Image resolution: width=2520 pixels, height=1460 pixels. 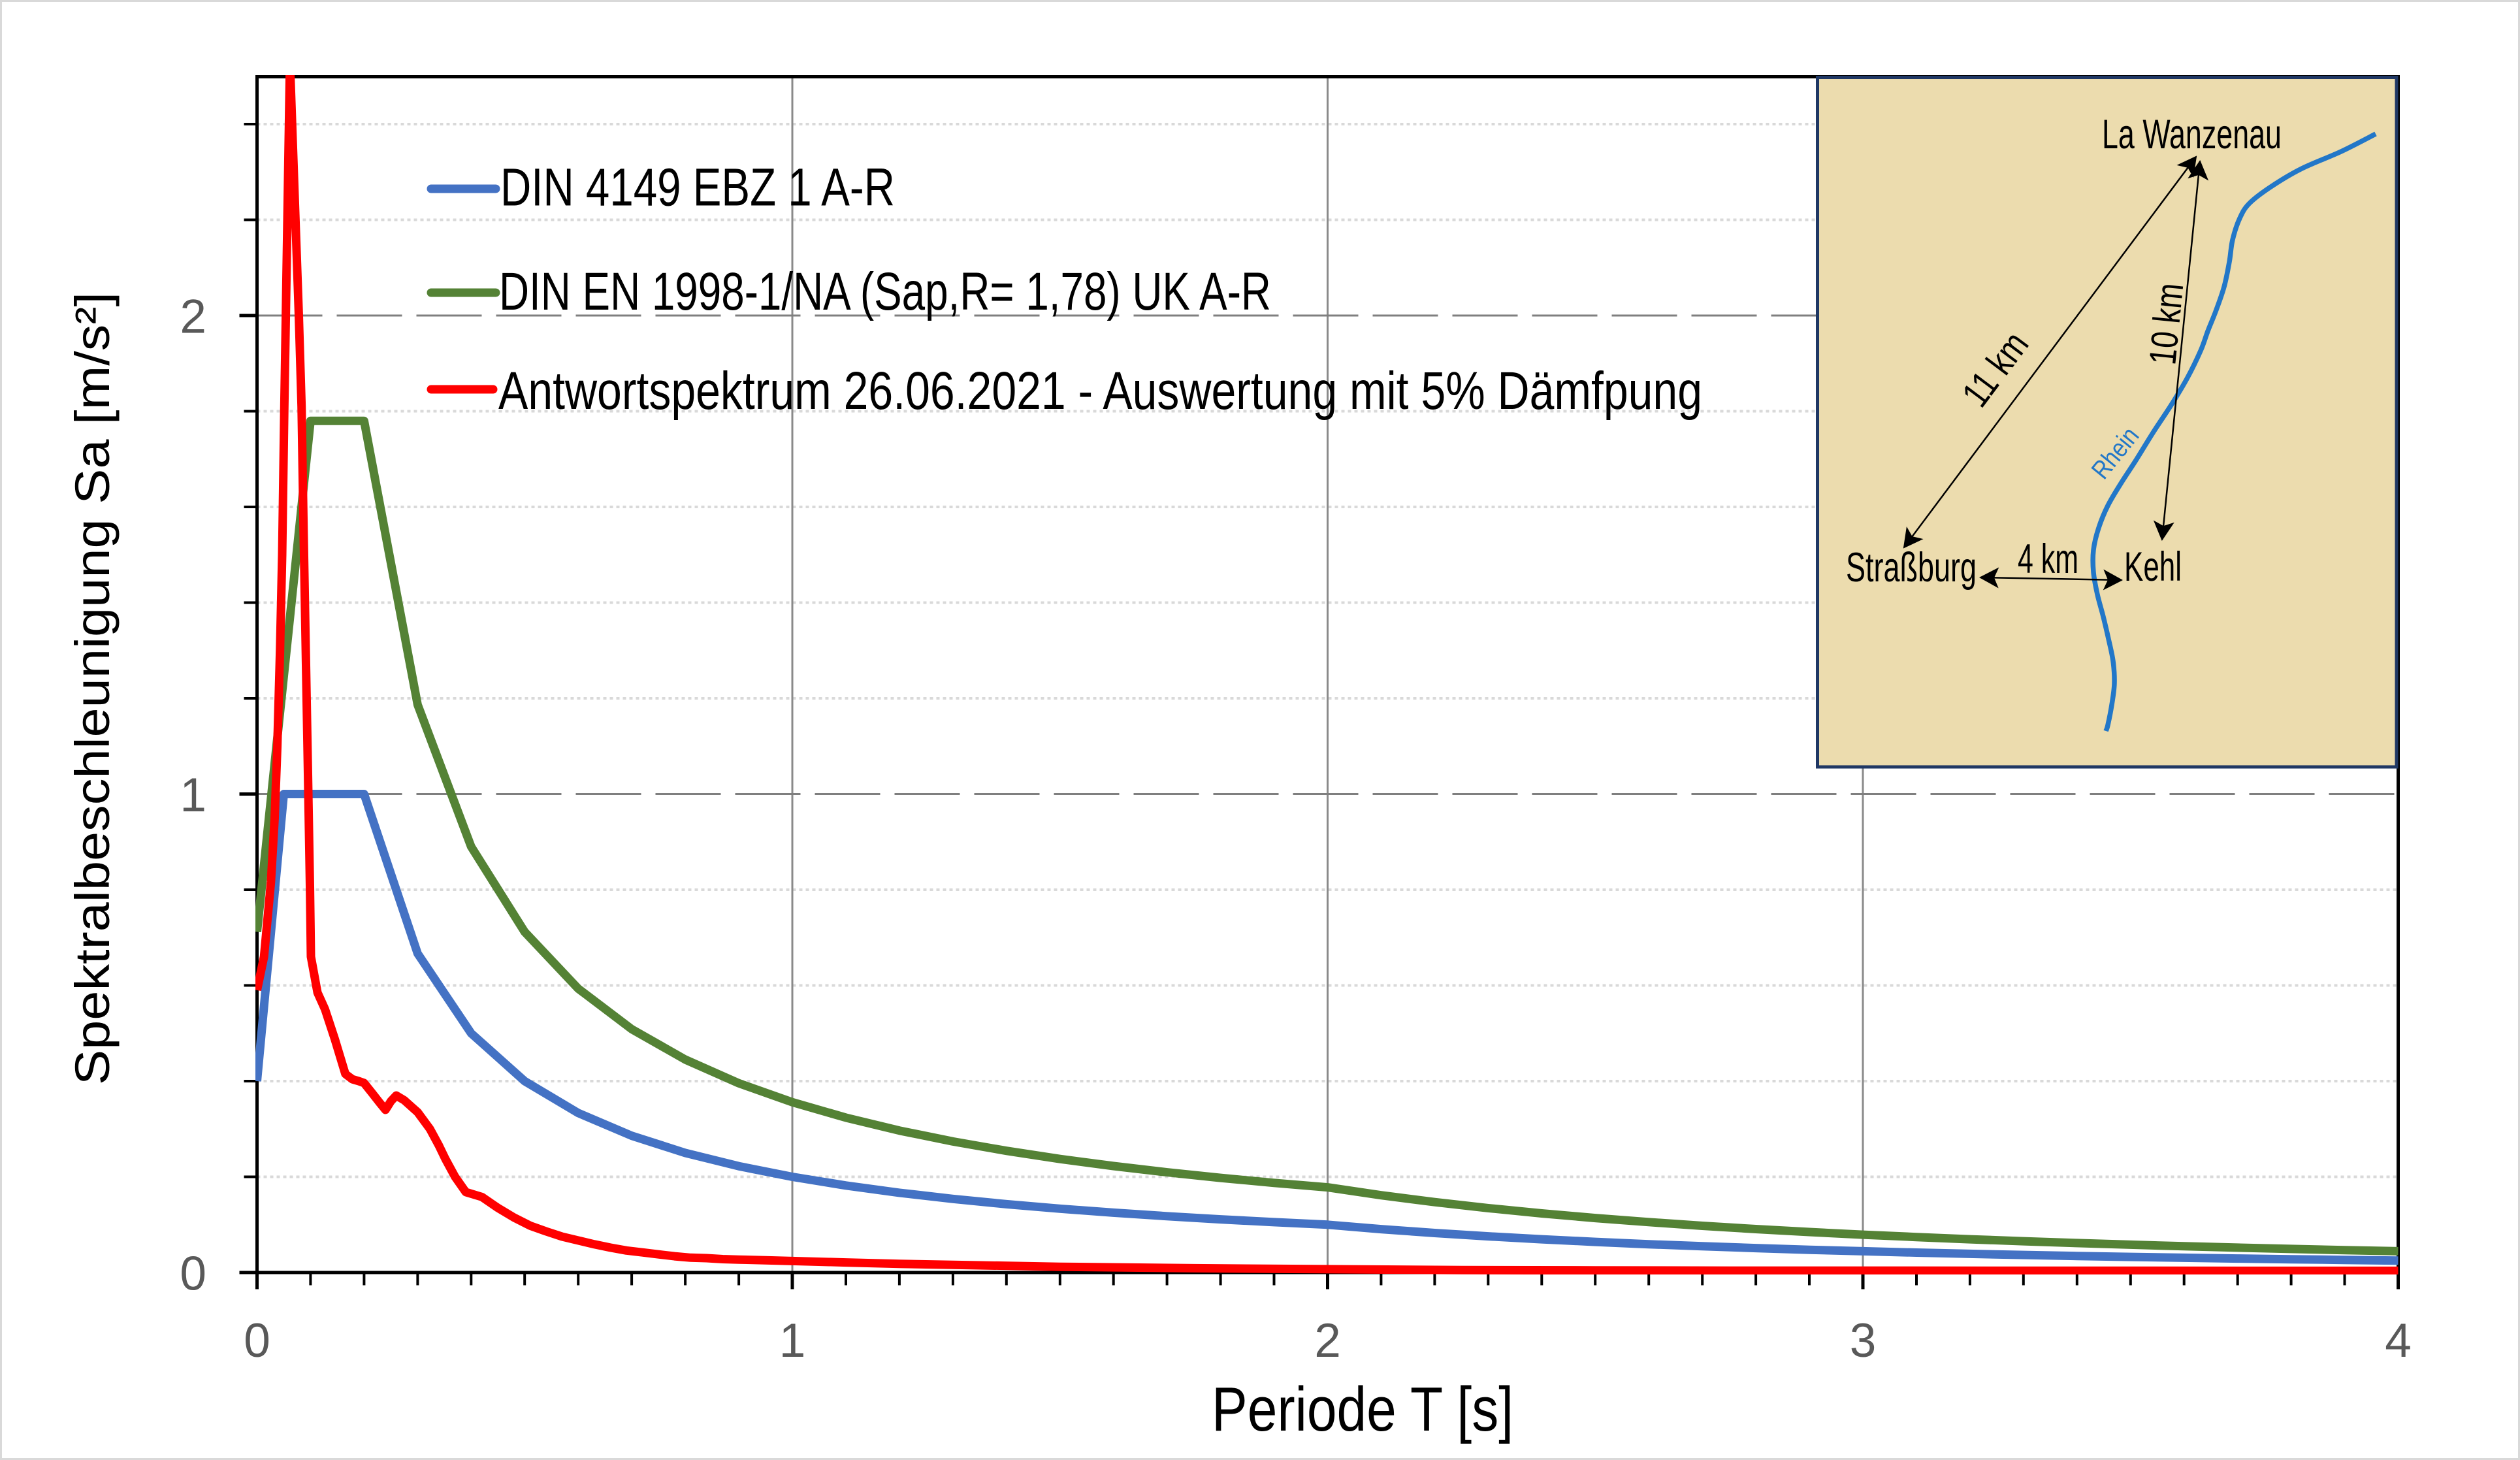 I want to click on svg-text: 4 km, so click(x=2048, y=559).